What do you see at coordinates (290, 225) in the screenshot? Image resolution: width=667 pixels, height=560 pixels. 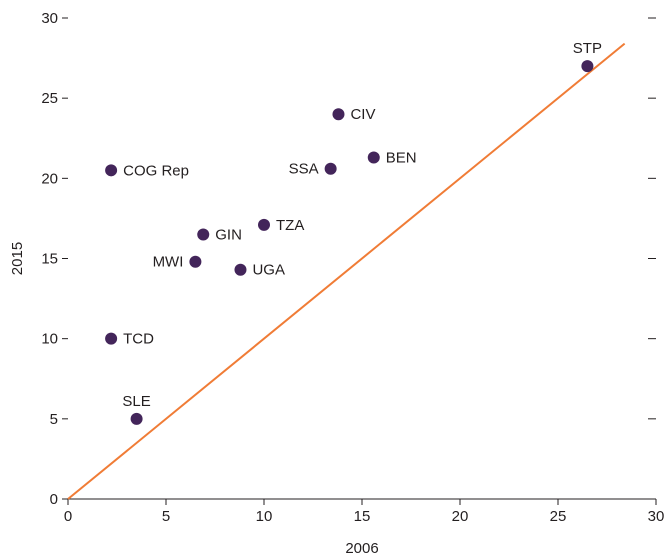 I see `point-label-tza: TZA` at bounding box center [290, 225].